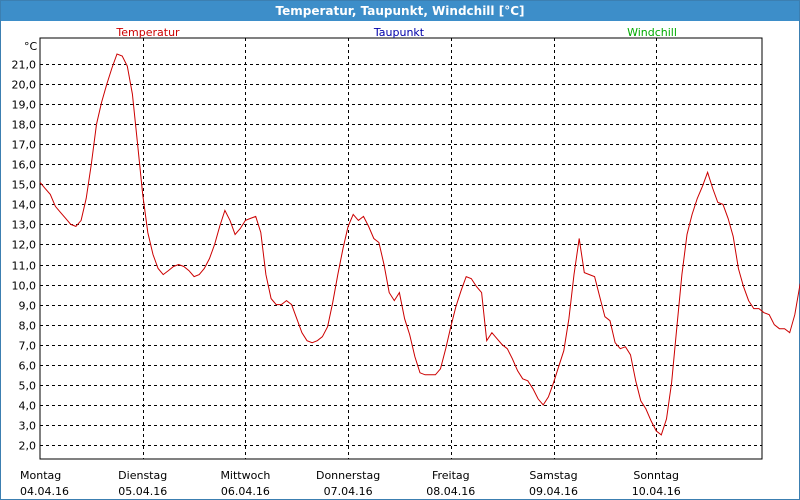 The image size is (800, 500). Describe the element at coordinates (142, 475) in the screenshot. I see `x-tick-day: Dienstag` at that location.